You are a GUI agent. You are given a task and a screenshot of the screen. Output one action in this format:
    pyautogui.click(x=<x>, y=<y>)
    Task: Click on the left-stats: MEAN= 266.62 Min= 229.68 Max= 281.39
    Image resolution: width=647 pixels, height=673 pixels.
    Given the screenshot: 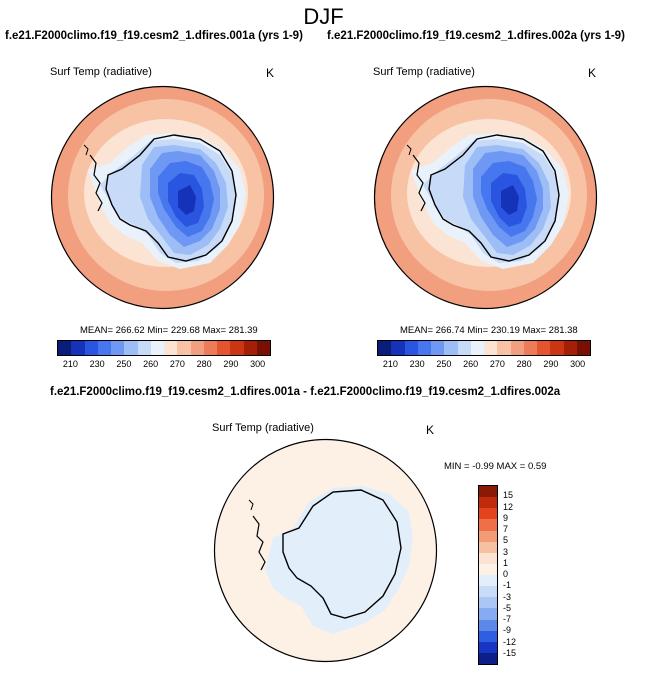 What is the action you would take?
    pyautogui.click(x=169, y=330)
    